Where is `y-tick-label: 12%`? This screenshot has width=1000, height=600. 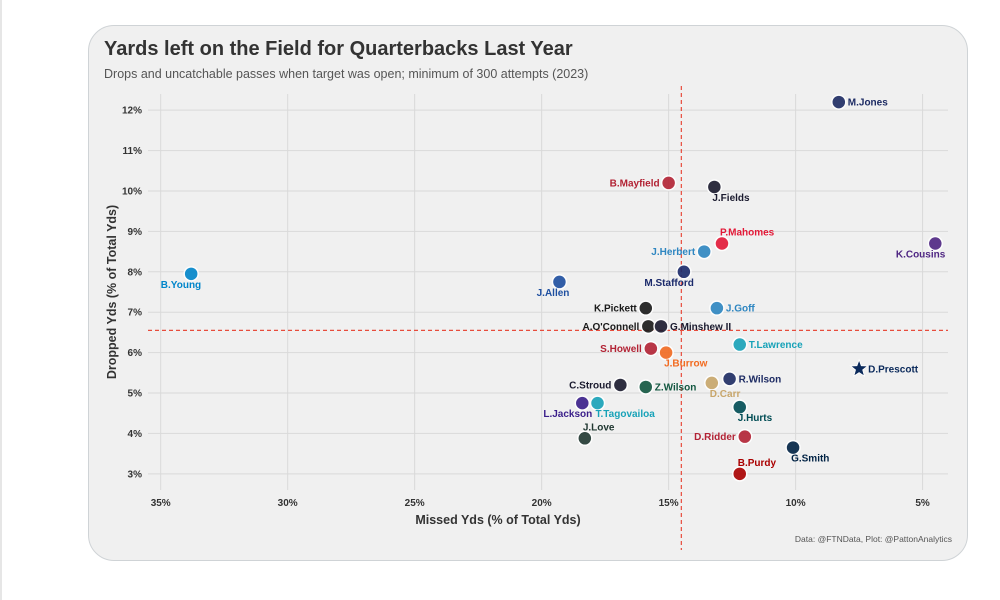
y-tick-label: 12% is located at coordinates (132, 111).